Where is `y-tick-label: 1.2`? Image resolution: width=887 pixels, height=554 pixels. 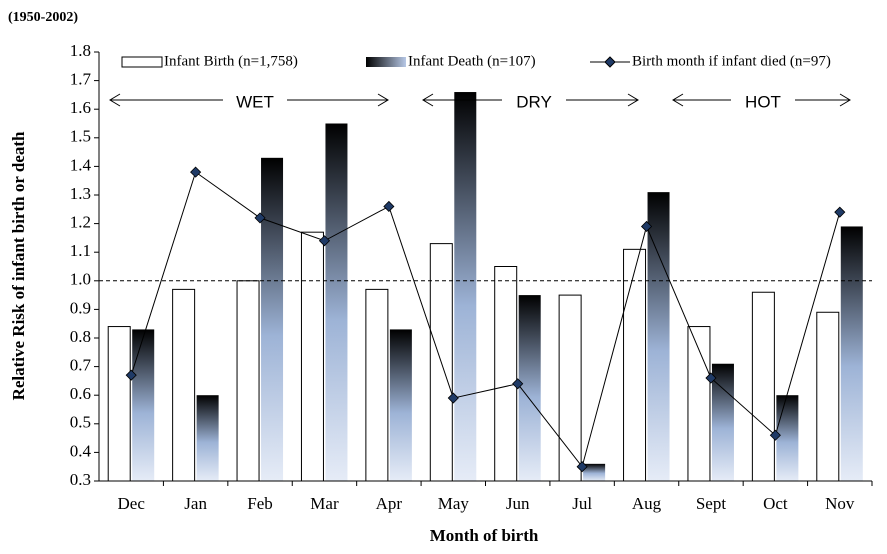 y-tick-label: 1.2 is located at coordinates (80, 222).